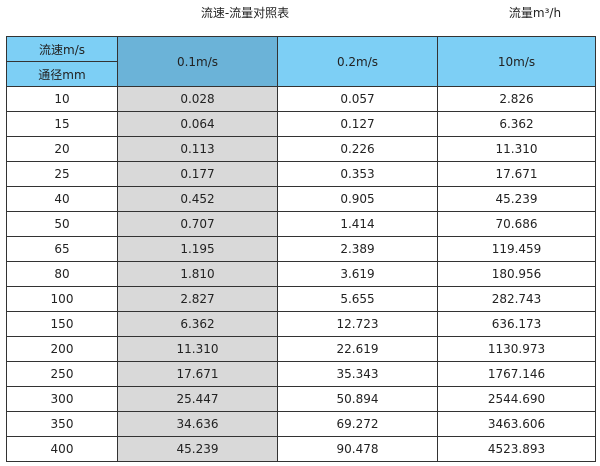 The image size is (600, 466). What do you see at coordinates (516, 61) in the screenshot?
I see `column-header: 10m/s` at bounding box center [516, 61].